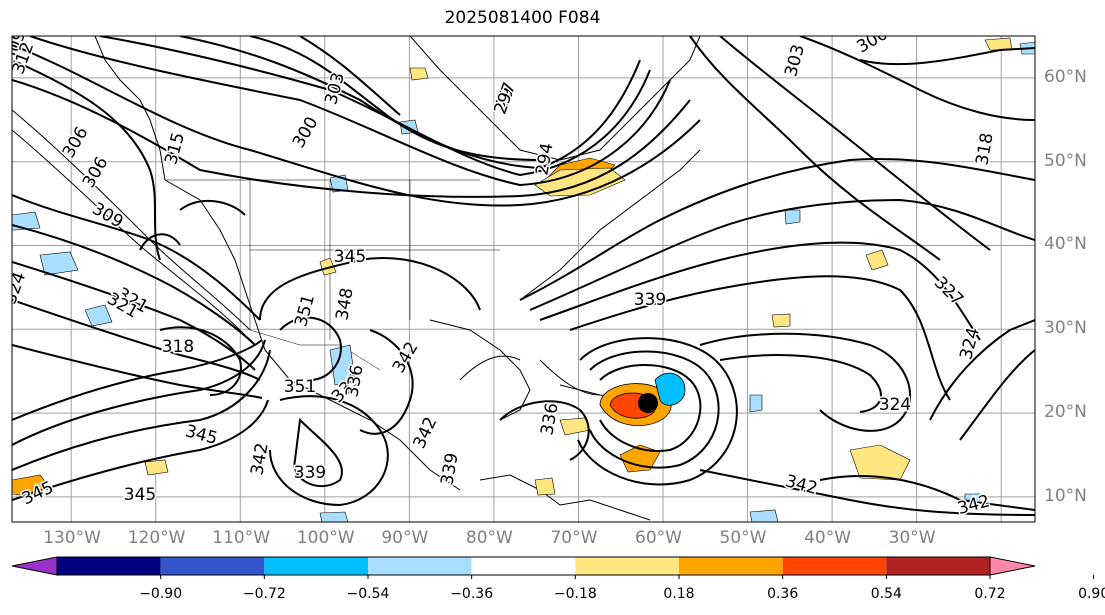  I want to click on lon-label: 30°W, so click(912, 538).